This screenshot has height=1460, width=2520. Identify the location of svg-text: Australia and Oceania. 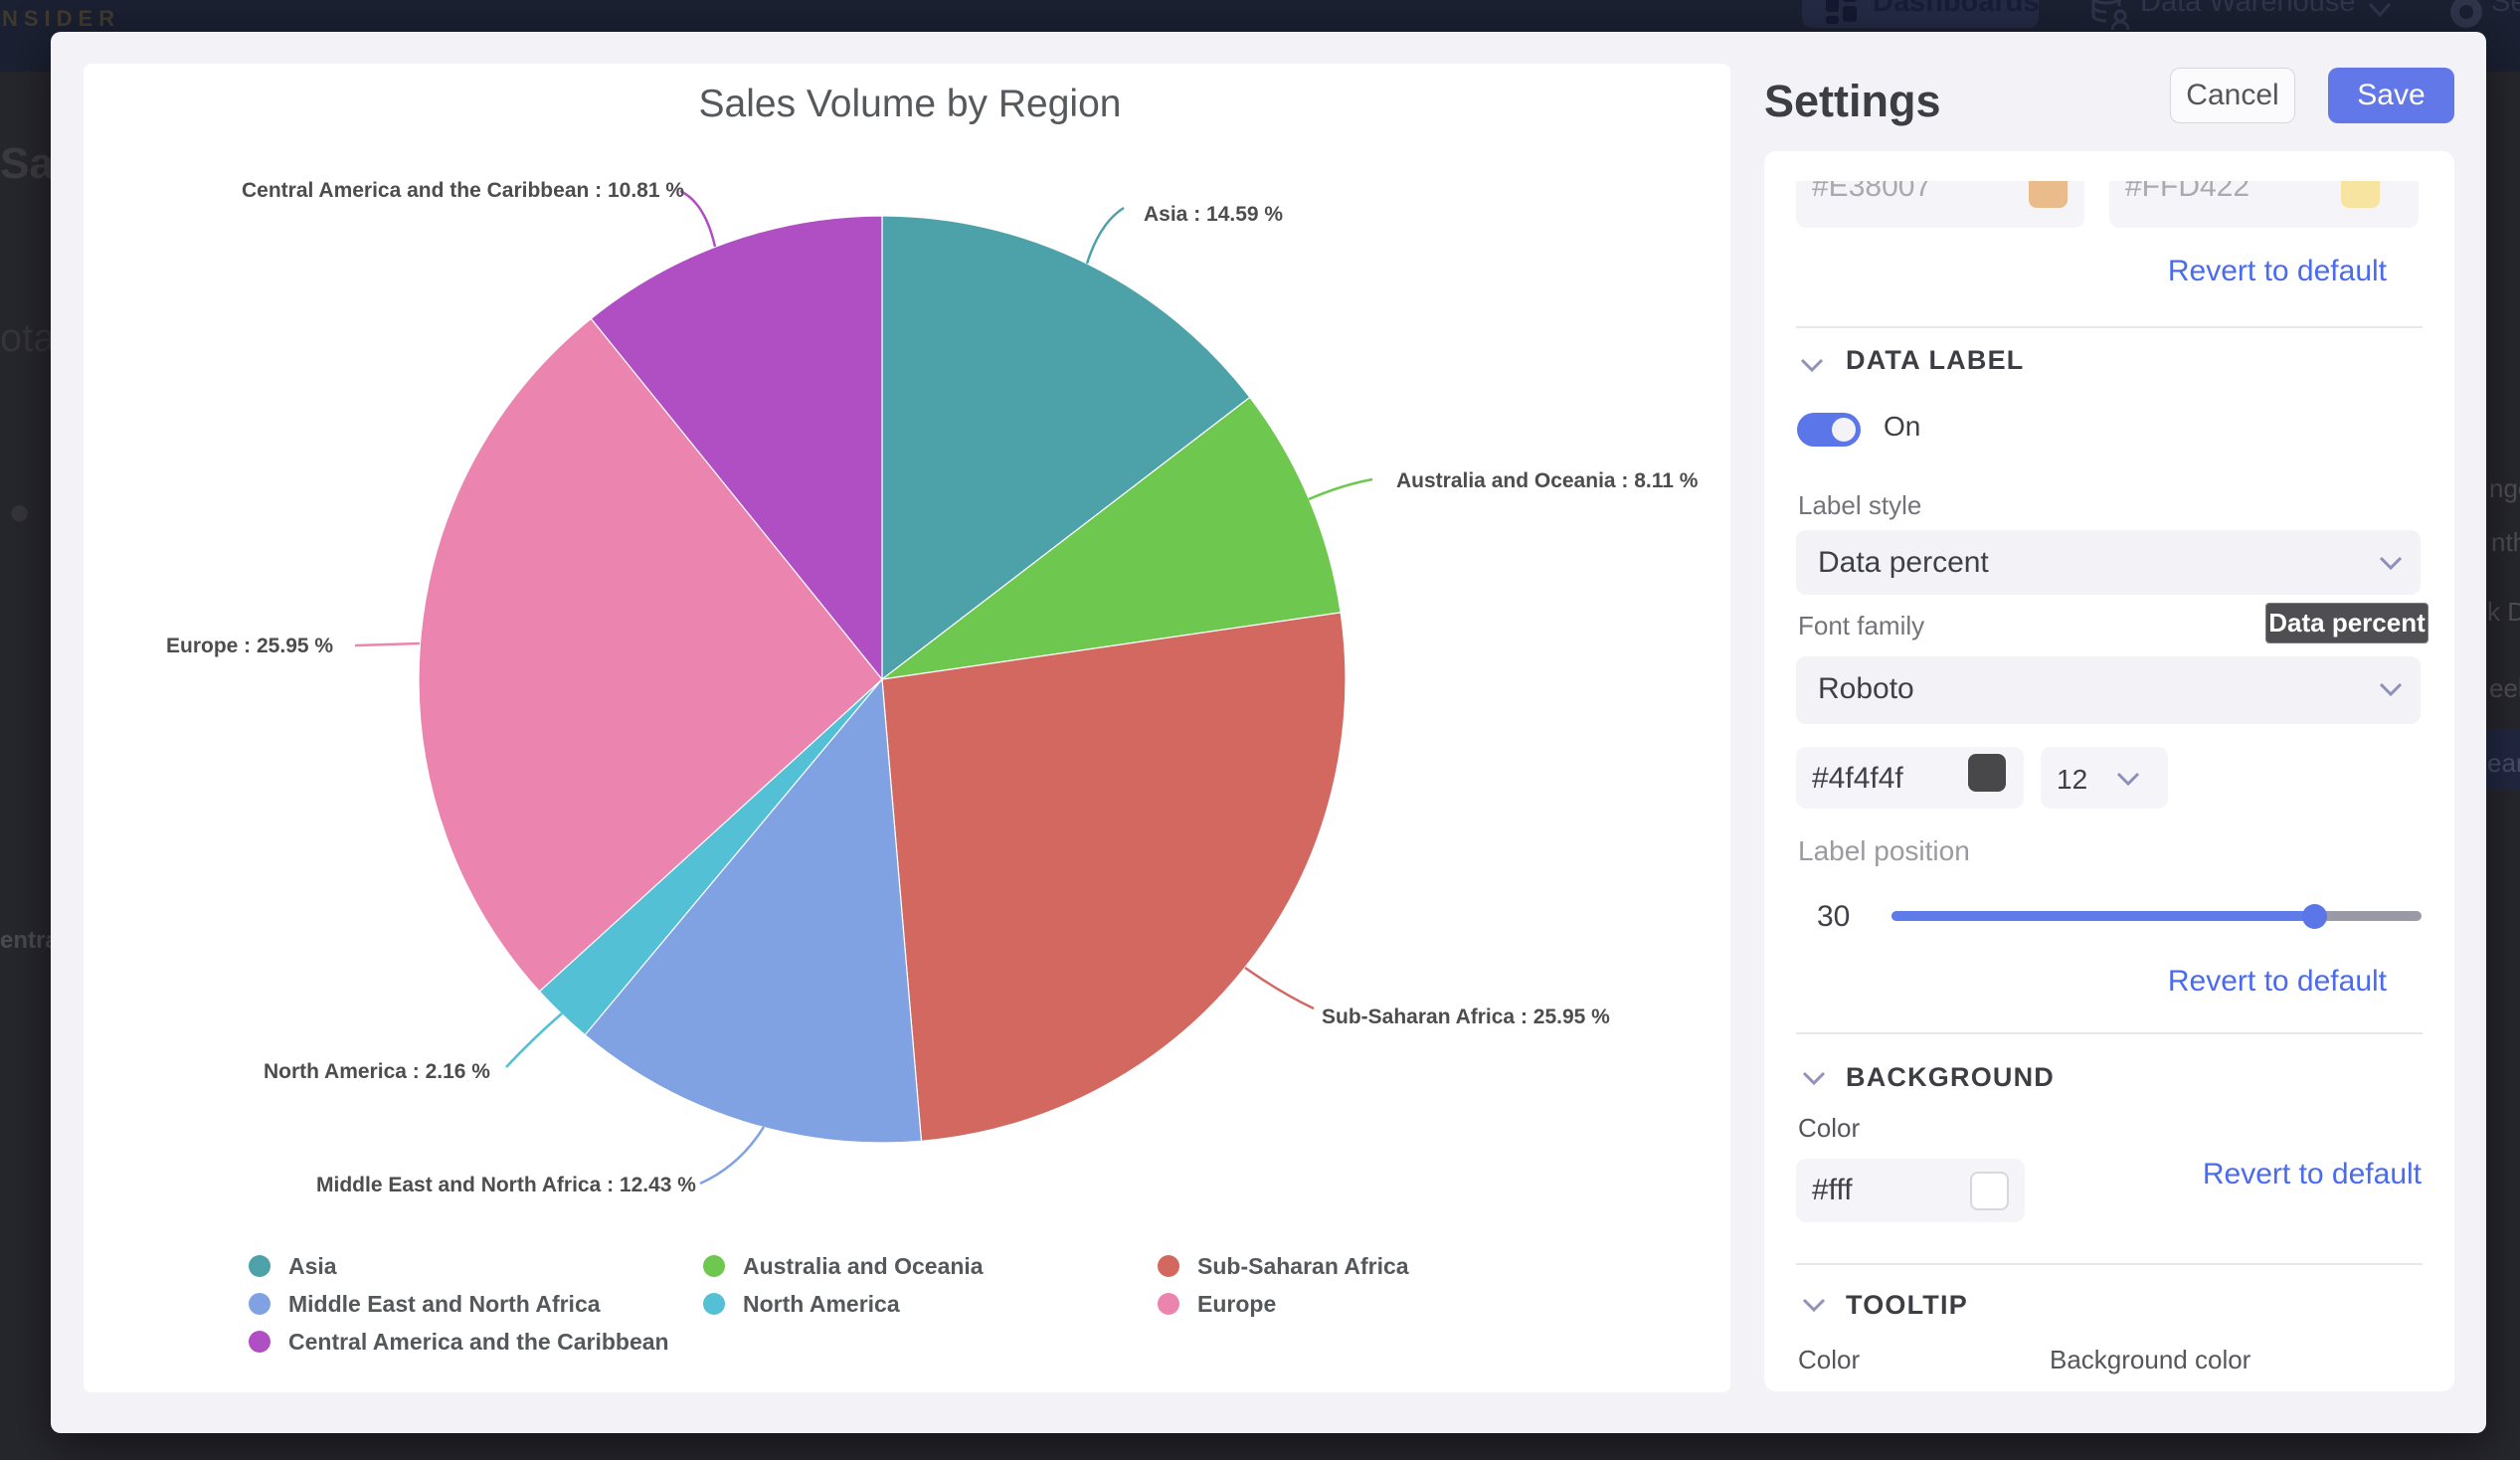
(863, 1266).